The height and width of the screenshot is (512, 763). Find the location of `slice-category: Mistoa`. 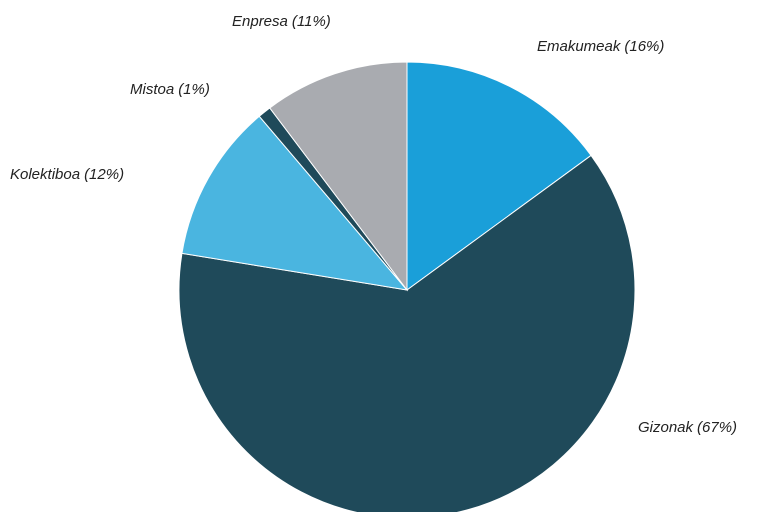

slice-category: Mistoa is located at coordinates (152, 89).